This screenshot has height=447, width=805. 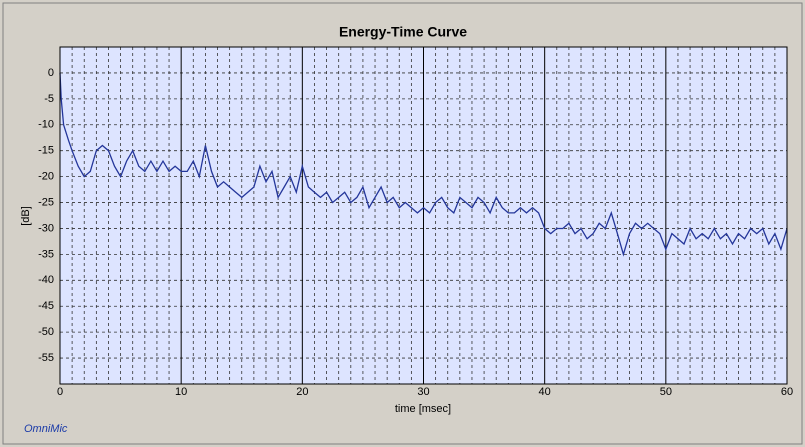 I want to click on x-tick-label: 50, so click(x=666, y=392).